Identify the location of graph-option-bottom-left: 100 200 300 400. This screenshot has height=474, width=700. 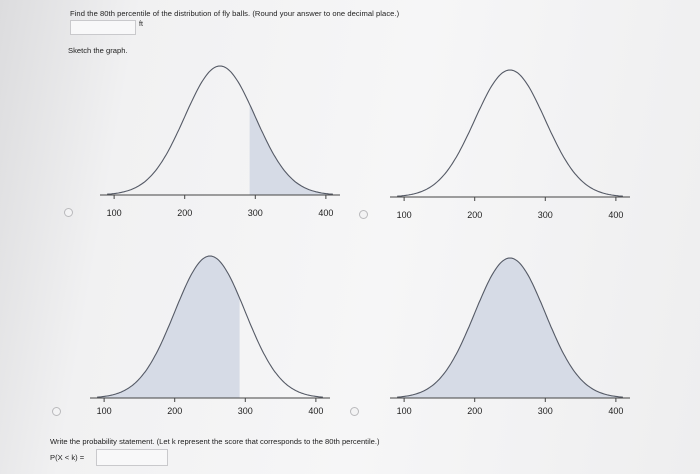
(210, 337).